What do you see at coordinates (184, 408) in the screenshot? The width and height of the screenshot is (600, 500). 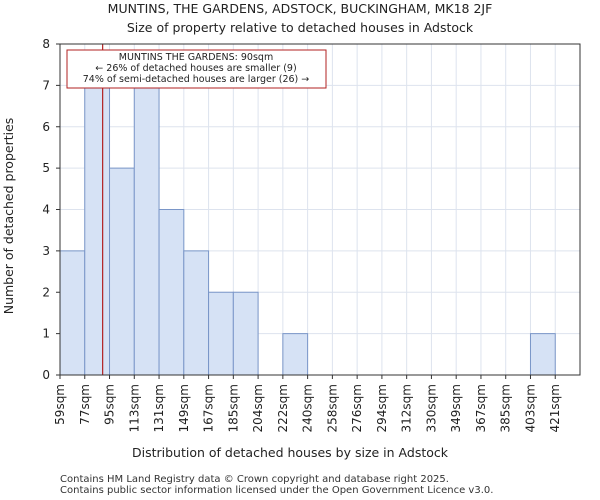 I see `x-tick-label: 149sqm` at bounding box center [184, 408].